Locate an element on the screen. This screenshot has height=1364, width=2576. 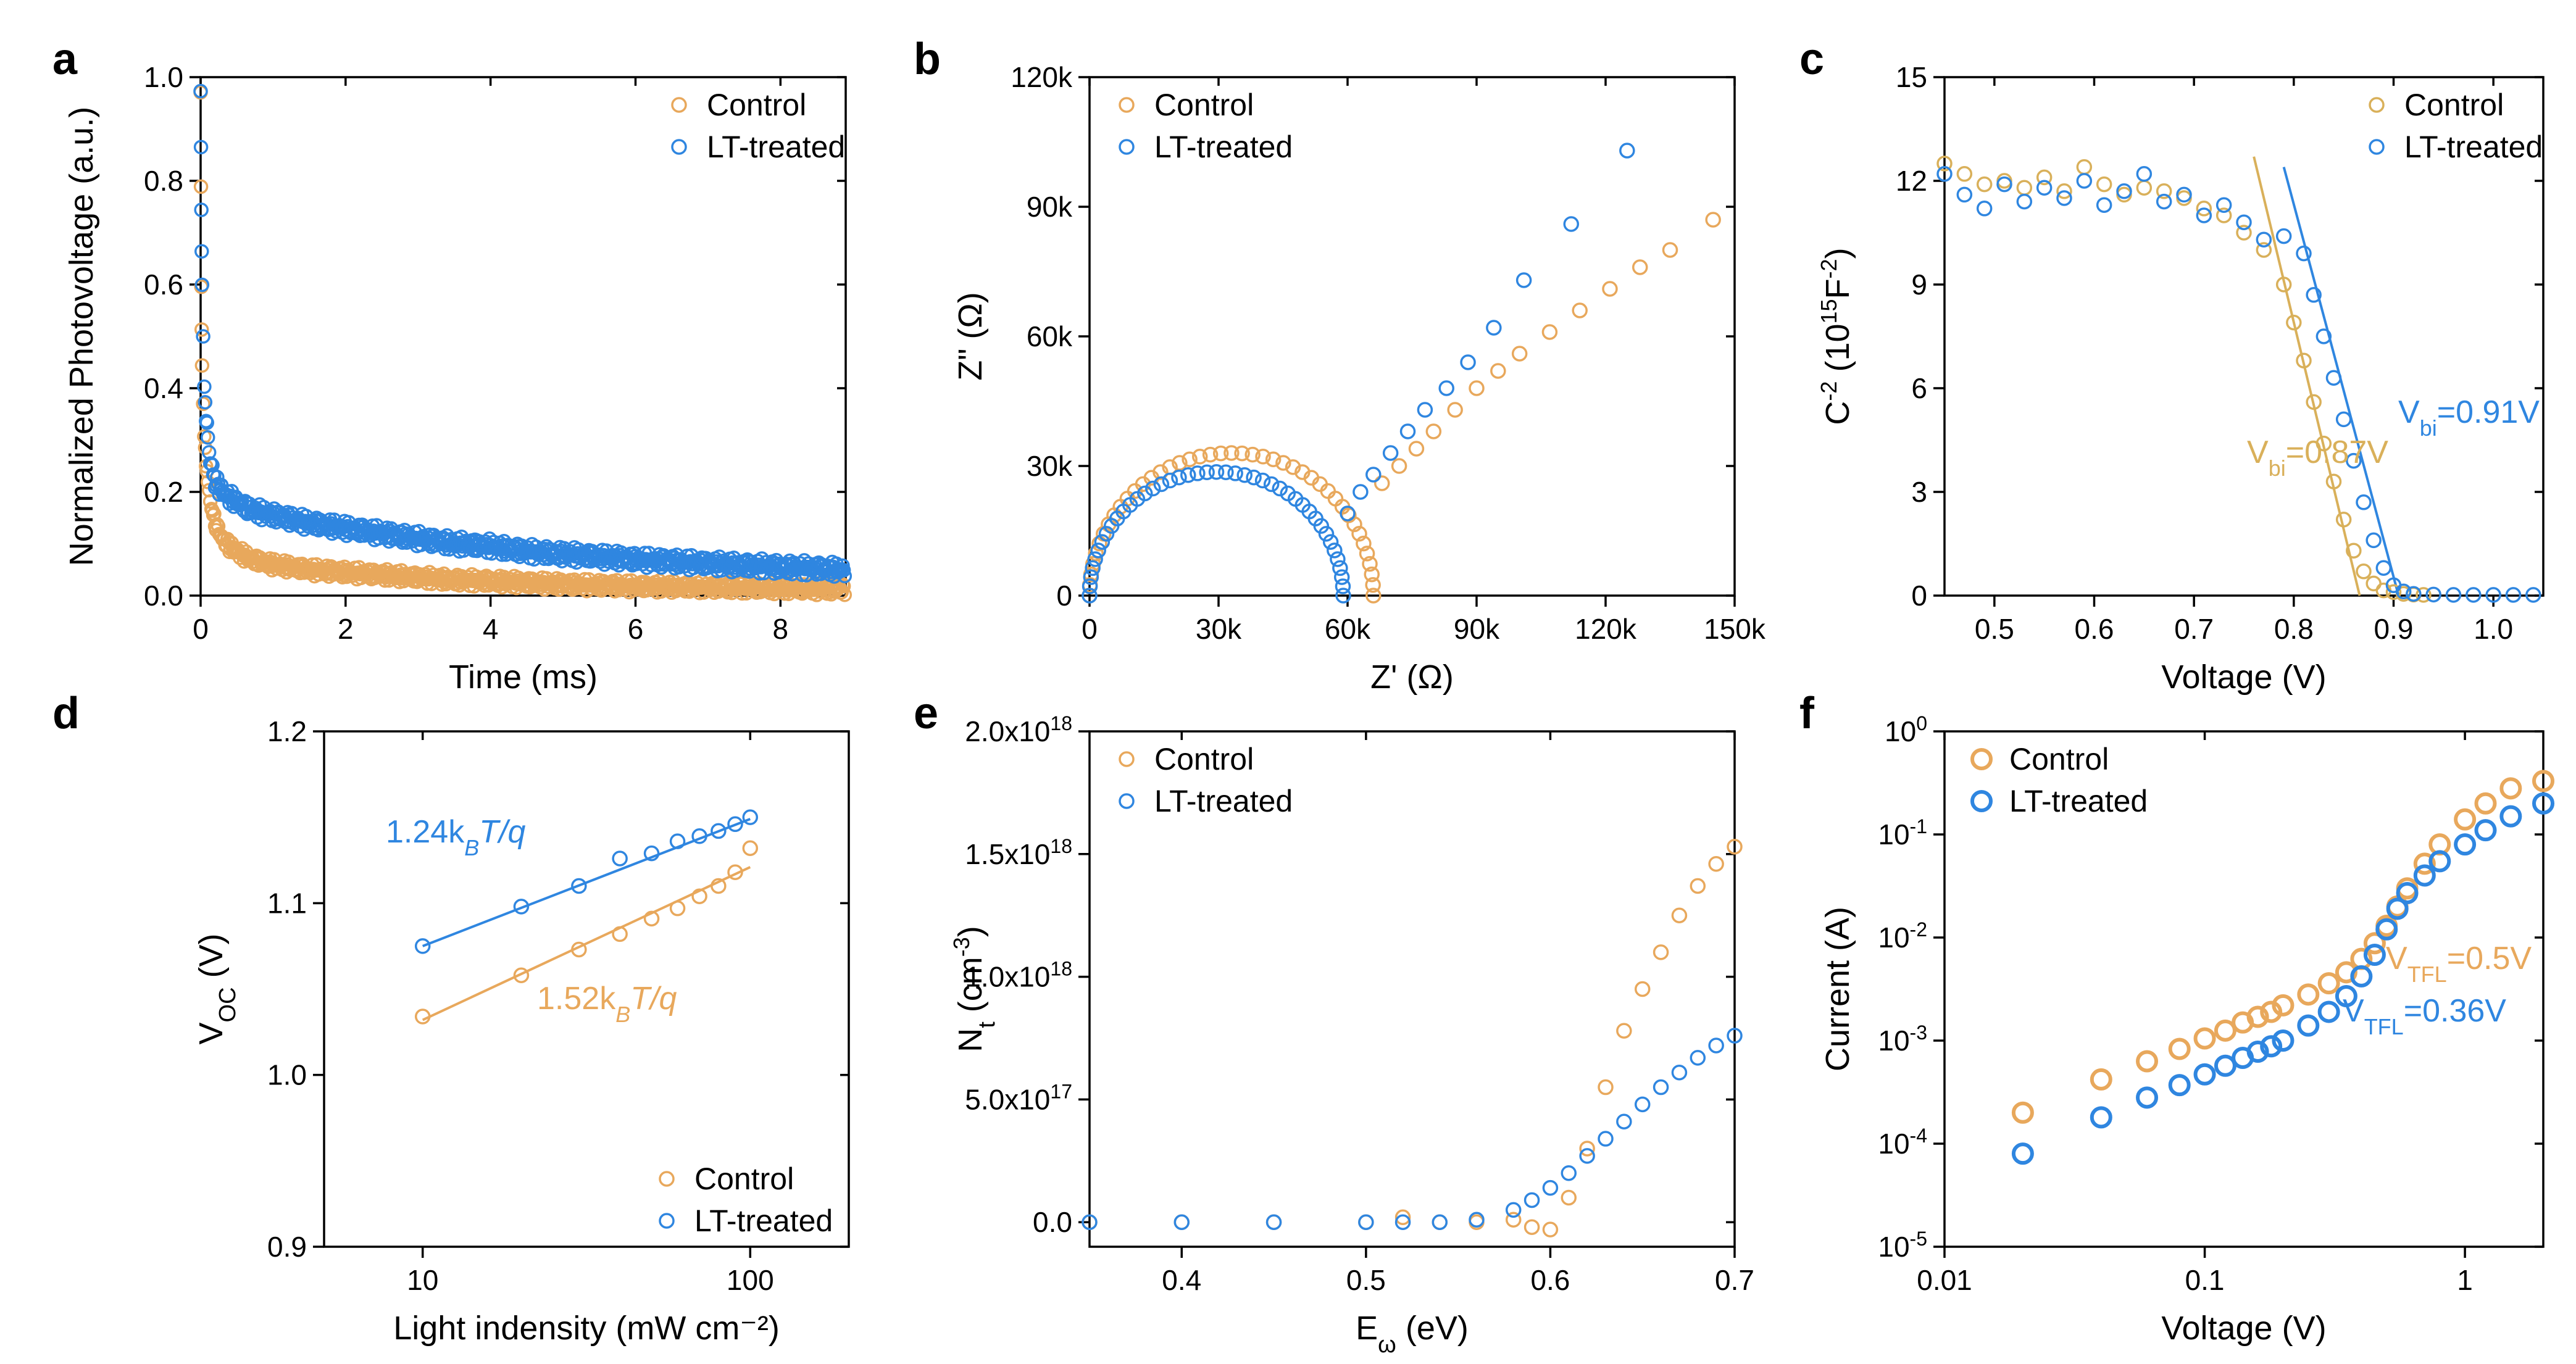
slope-annotation: 1.52kBT/q is located at coordinates (607, 1004).